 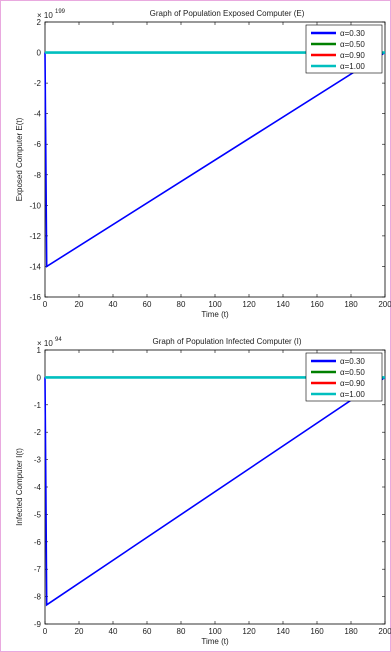 What do you see at coordinates (38, 460) in the screenshot?
I see `y-tick-label: -3` at bounding box center [38, 460].